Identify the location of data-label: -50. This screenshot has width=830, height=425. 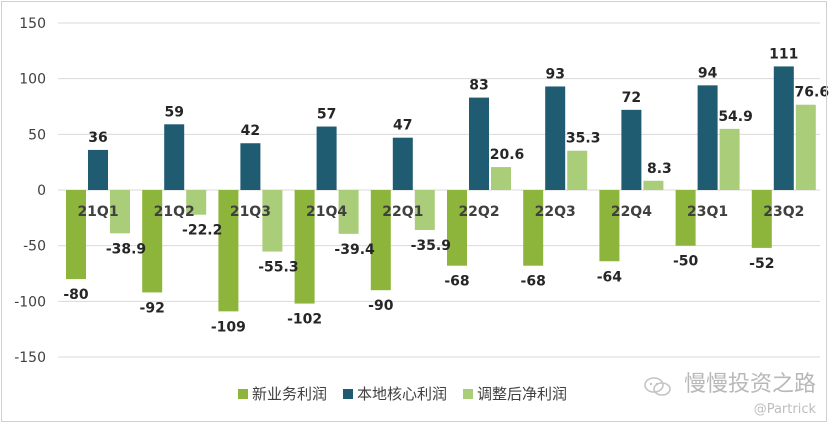
(686, 262).